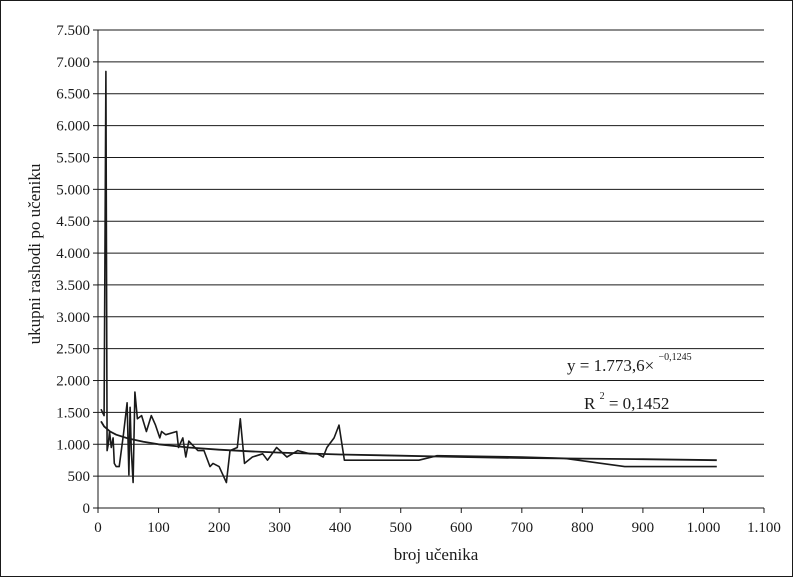  I want to click on y-axis-title: ukupni rashodi po učeniku, so click(34, 253).